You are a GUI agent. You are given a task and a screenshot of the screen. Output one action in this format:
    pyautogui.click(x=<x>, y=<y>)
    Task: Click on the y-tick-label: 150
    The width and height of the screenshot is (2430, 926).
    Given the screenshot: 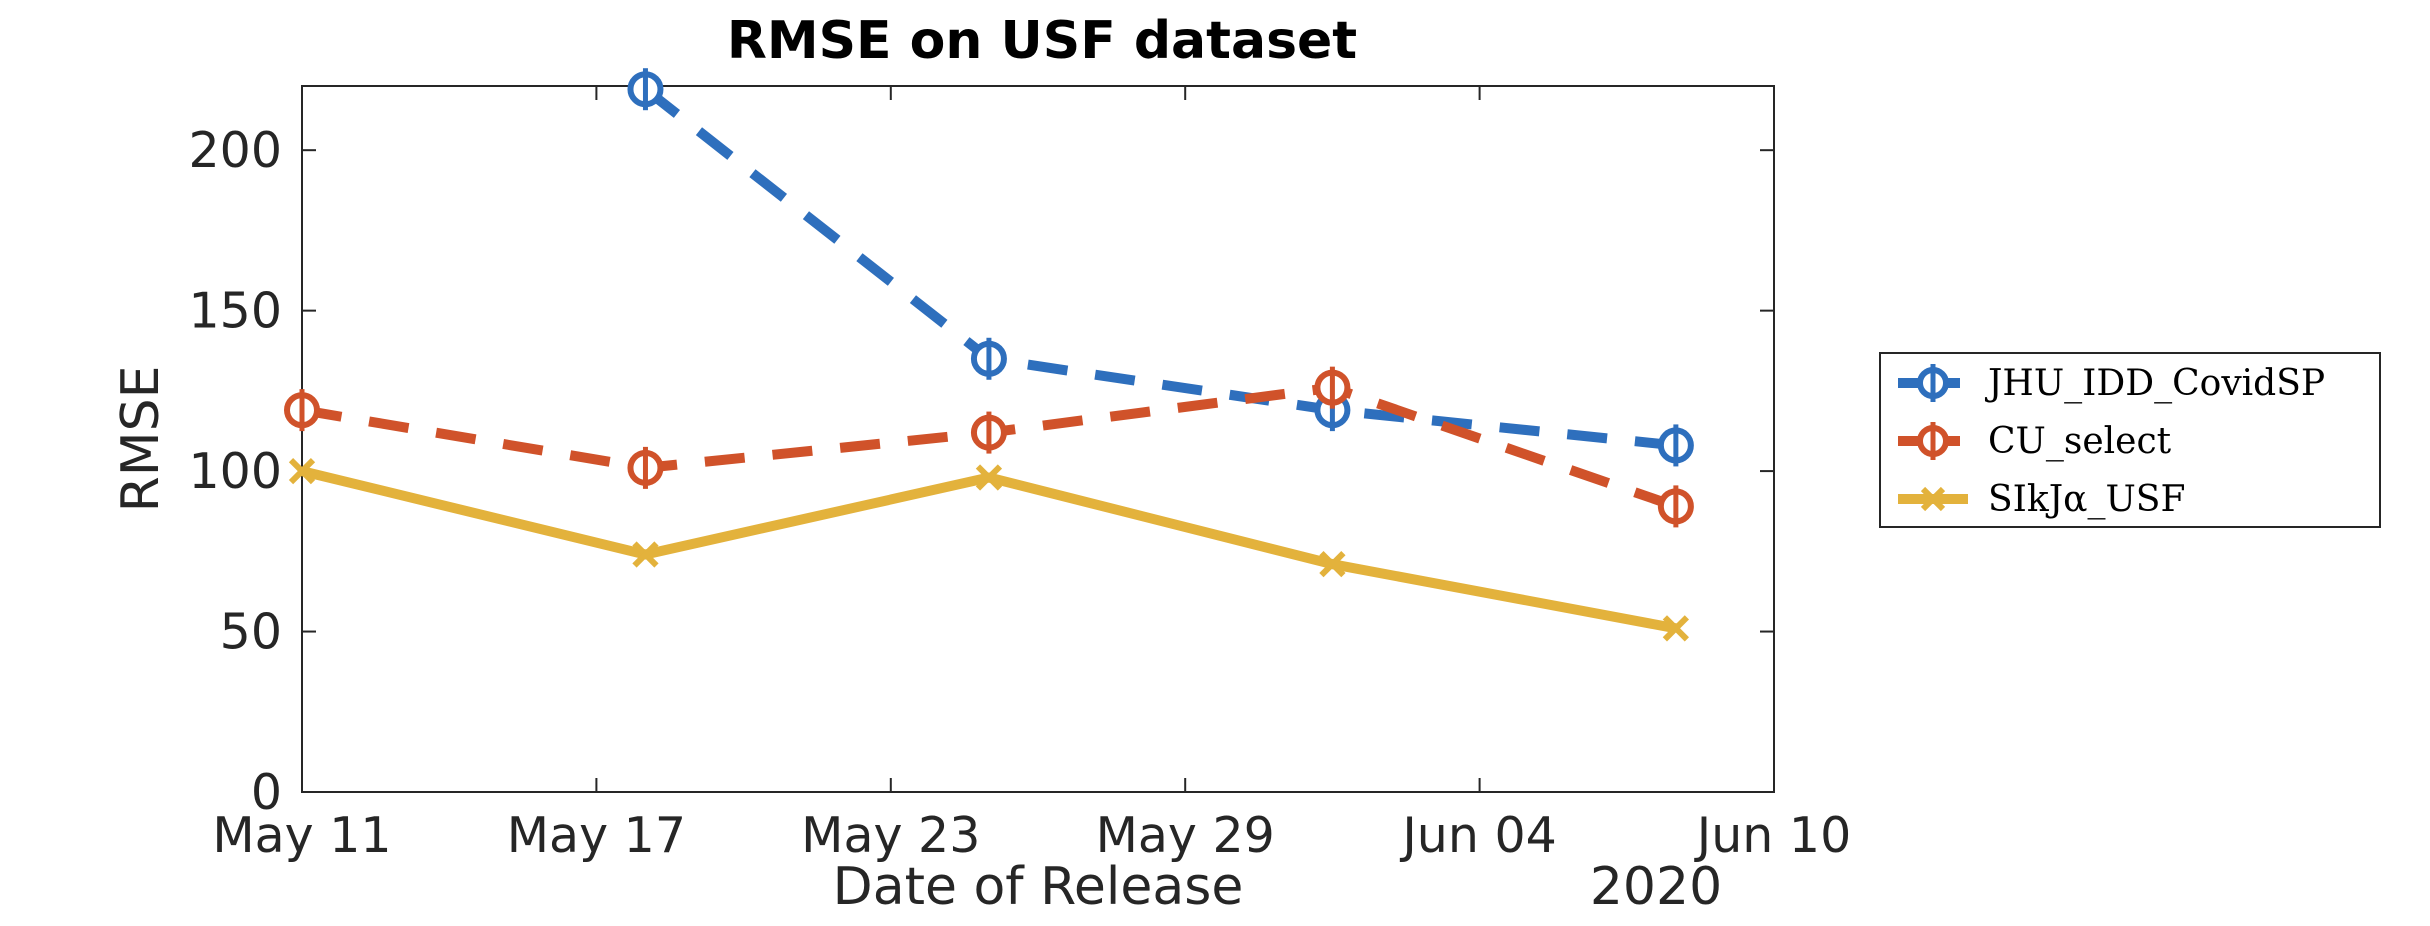 What is the action you would take?
    pyautogui.click(x=235, y=311)
    